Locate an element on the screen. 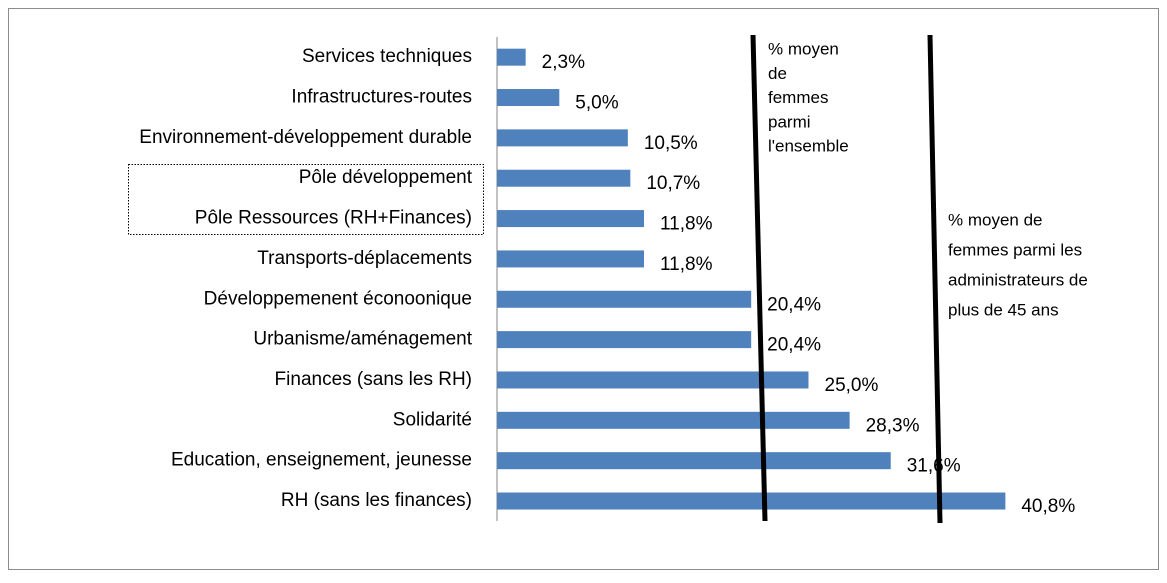  annotation: l'ensemble is located at coordinates (808, 146).